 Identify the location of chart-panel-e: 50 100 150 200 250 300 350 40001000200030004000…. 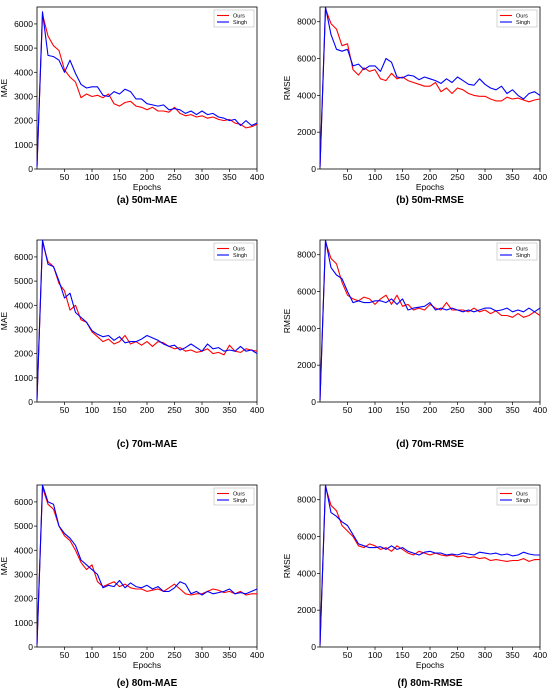
(132, 586).